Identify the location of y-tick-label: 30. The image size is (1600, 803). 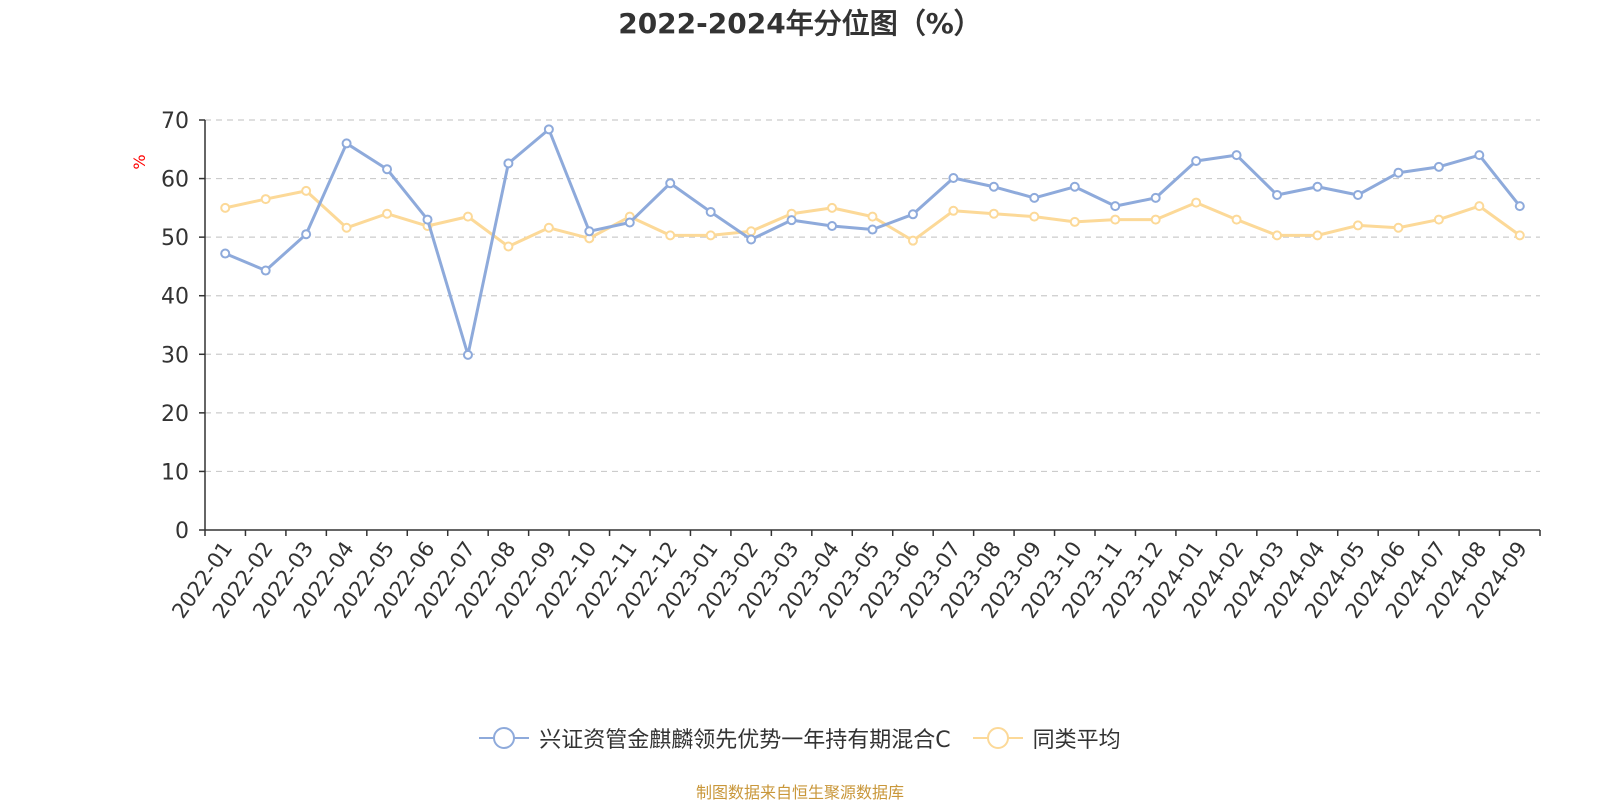
(175, 355).